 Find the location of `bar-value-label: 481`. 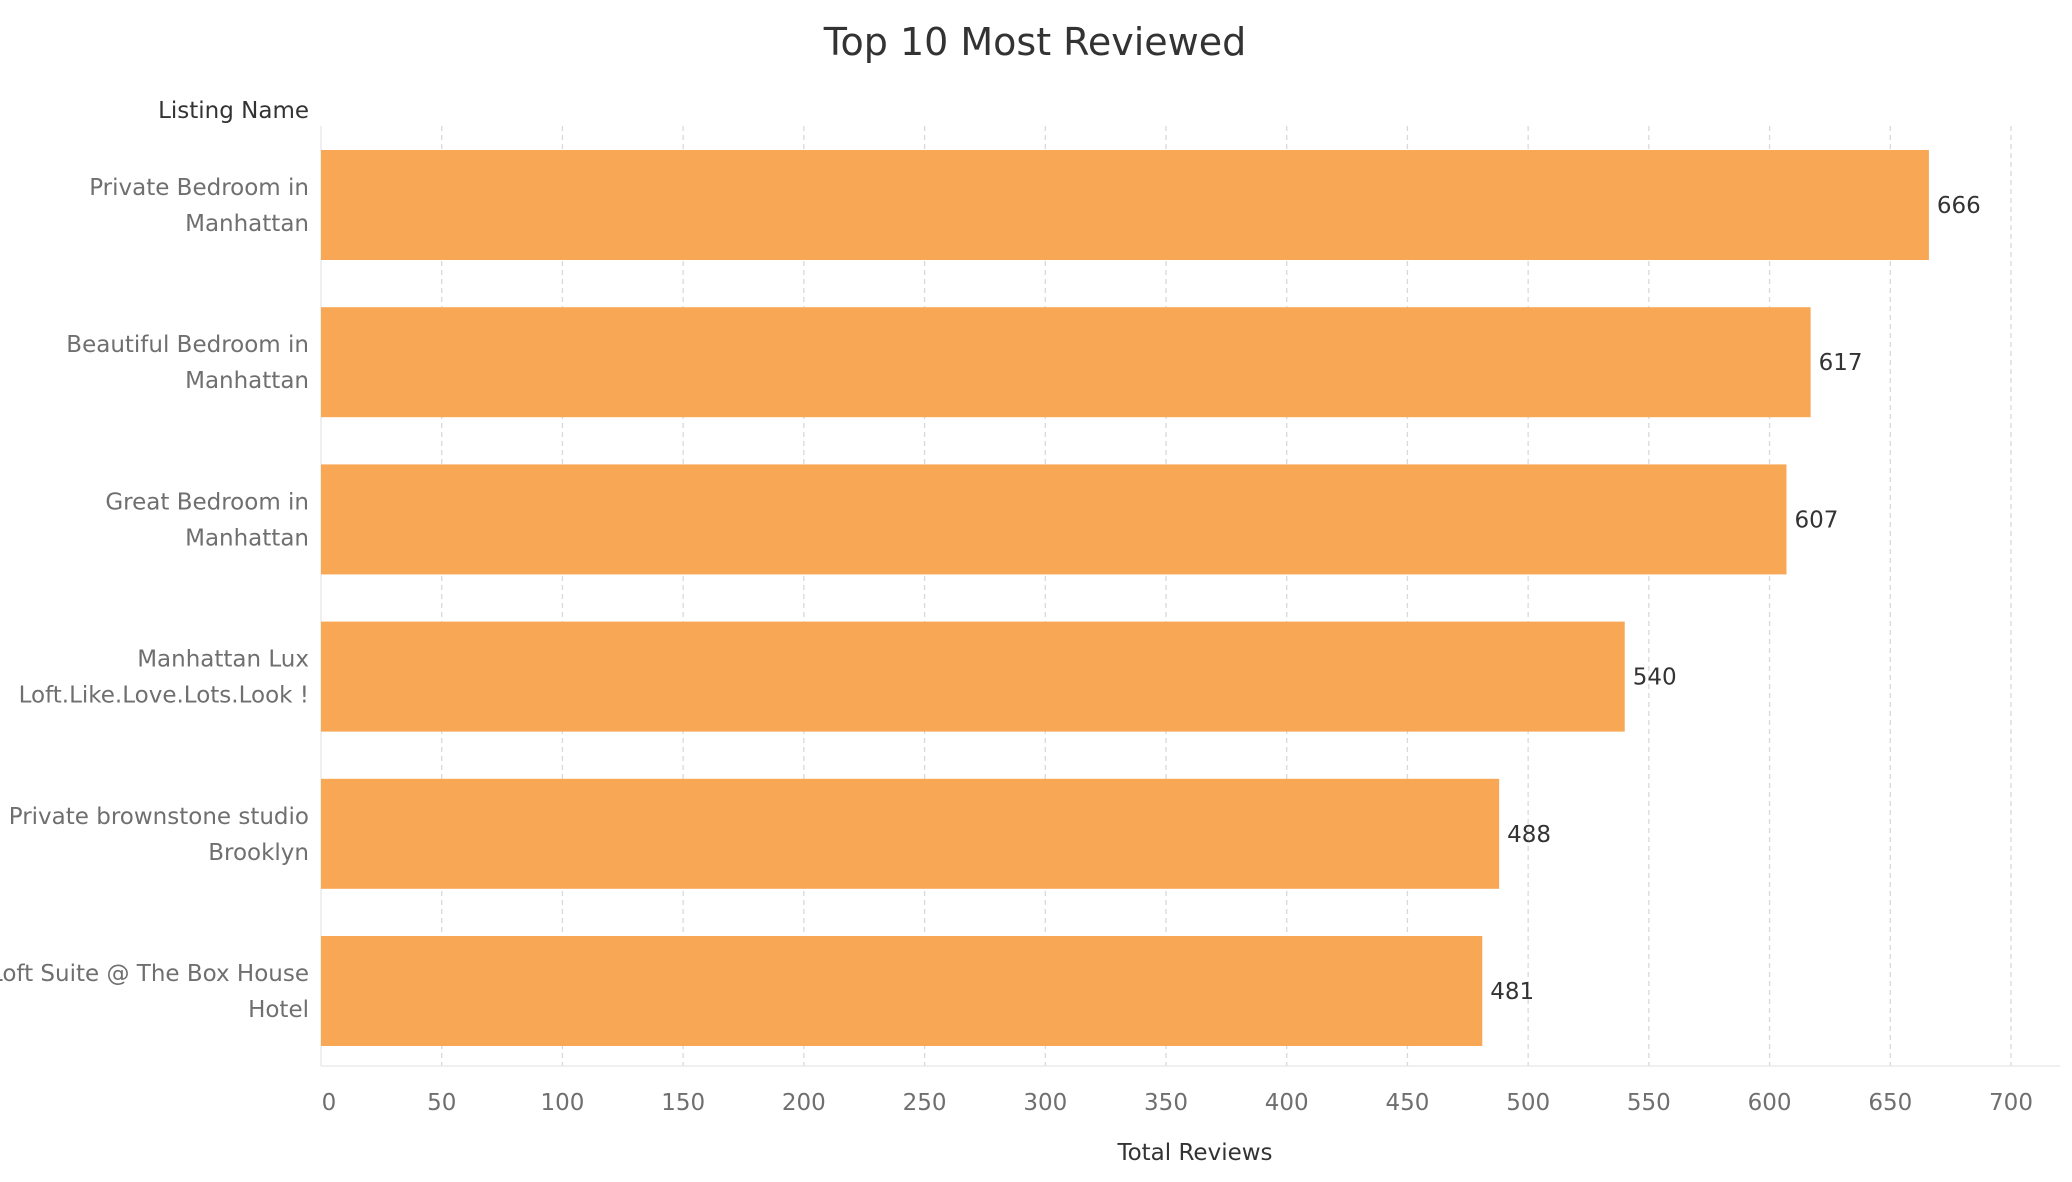

bar-value-label: 481 is located at coordinates (1512, 992).